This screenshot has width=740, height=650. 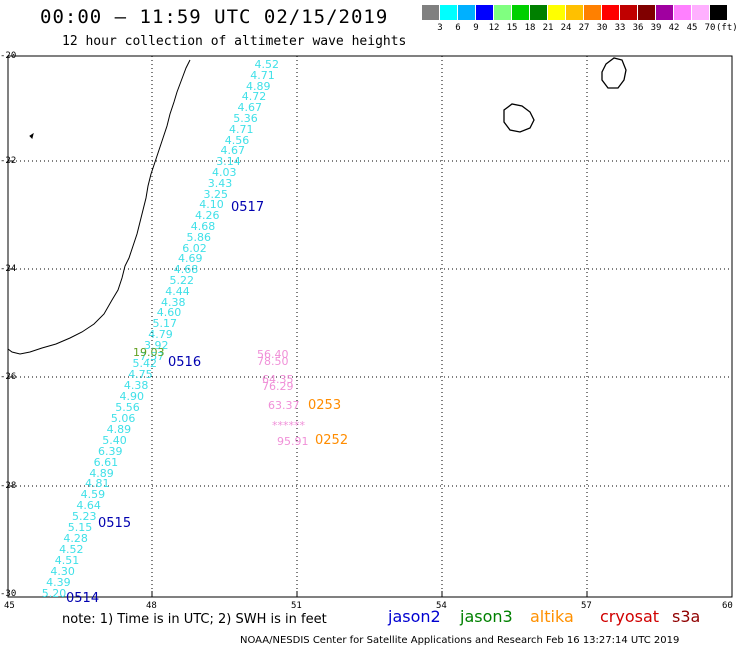 What do you see at coordinates (169, 313) in the screenshot?
I see `wave-height-value: 4.60` at bounding box center [169, 313].